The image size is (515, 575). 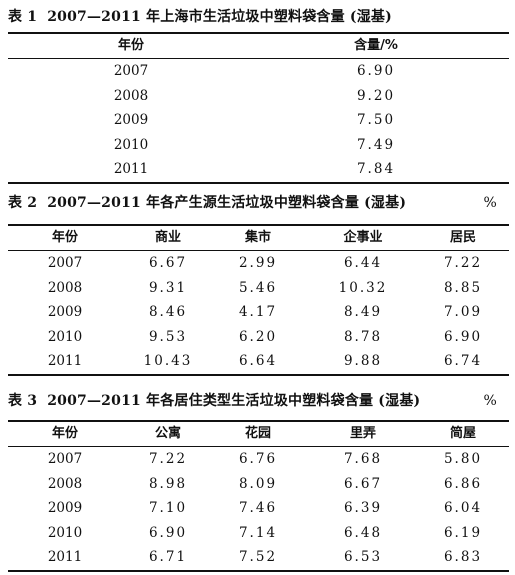 What do you see at coordinates (462, 433) in the screenshot?
I see `table3-header-simple-house: 简屋` at bounding box center [462, 433].